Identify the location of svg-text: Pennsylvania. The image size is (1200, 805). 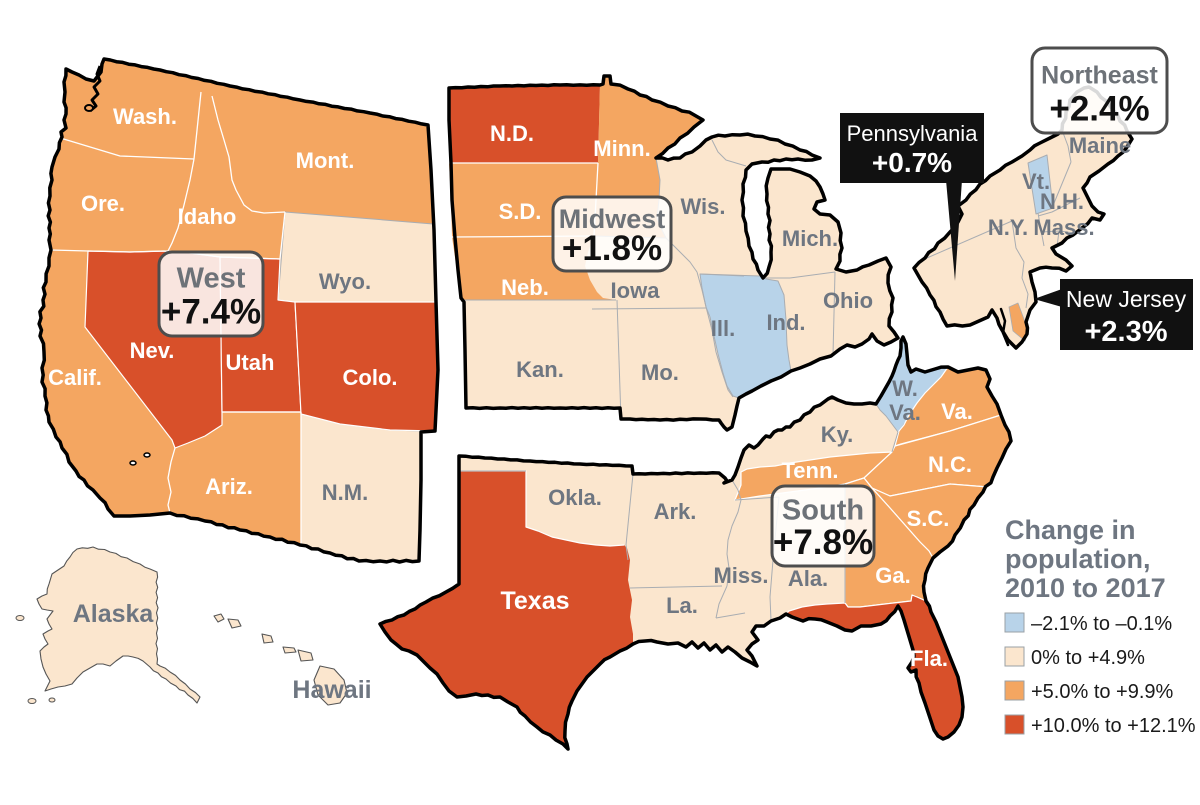
(913, 133).